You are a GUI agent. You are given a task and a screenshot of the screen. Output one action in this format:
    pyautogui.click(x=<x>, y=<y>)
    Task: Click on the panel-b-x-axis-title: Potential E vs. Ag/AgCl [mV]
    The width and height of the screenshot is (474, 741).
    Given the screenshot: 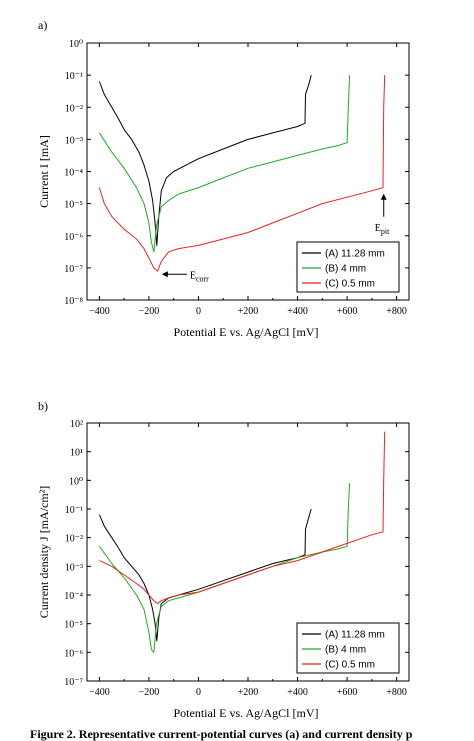 What is the action you would take?
    pyautogui.click(x=246, y=713)
    